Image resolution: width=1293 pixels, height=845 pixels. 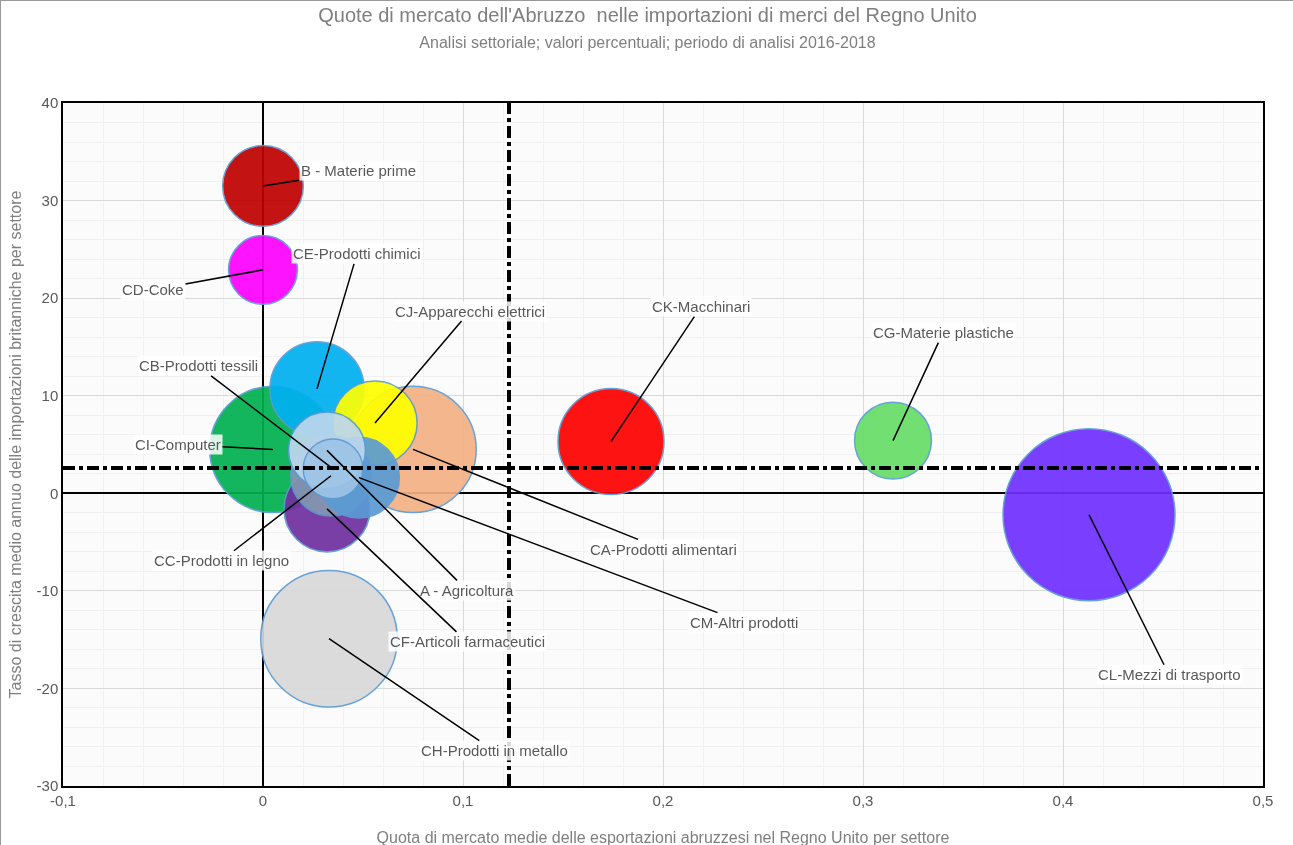 I want to click on y-tick-label: 10, so click(x=50, y=395).